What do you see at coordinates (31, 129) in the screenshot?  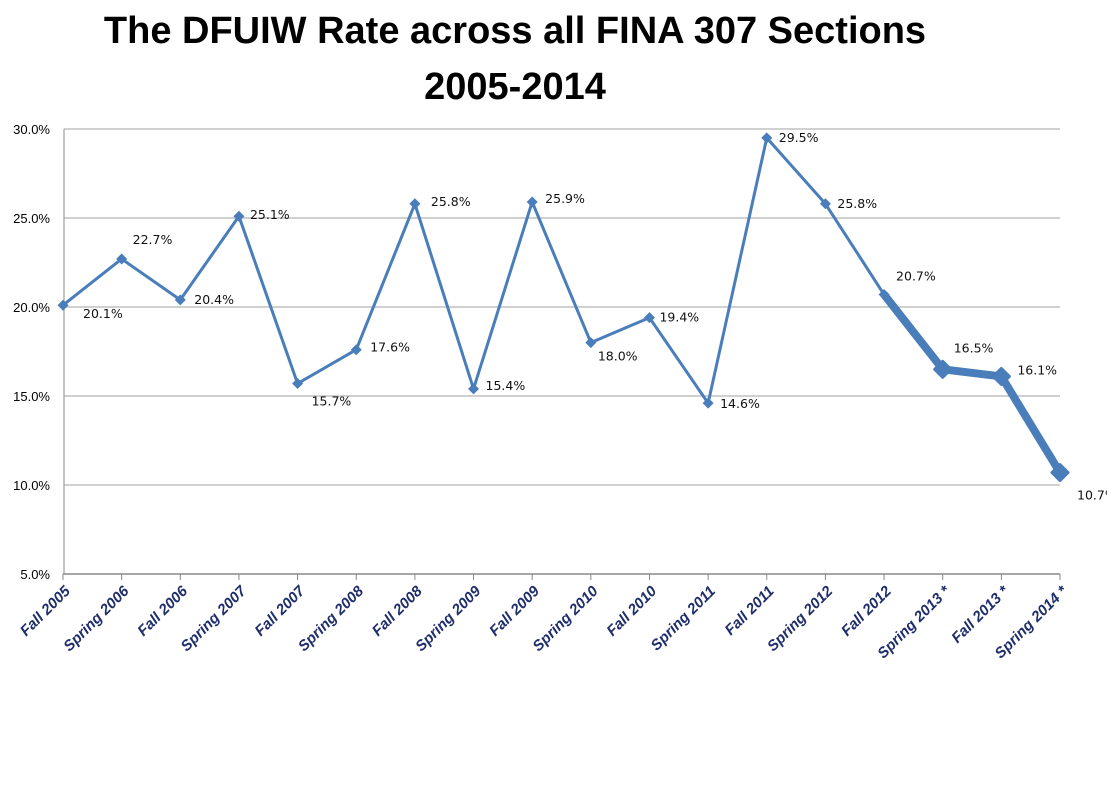 I see `y-tick-label: 30.0%` at bounding box center [31, 129].